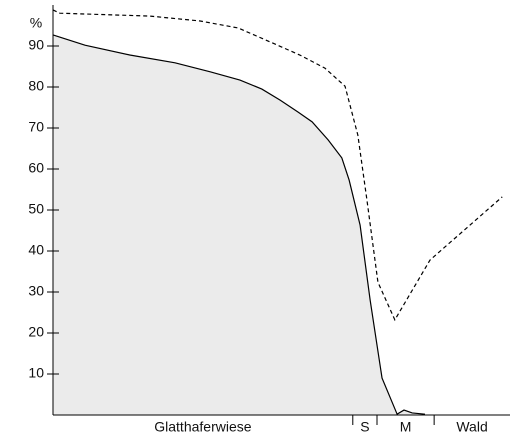 This screenshot has width=513, height=439. What do you see at coordinates (36, 127) in the screenshot?
I see `y-tick-label: 70` at bounding box center [36, 127].